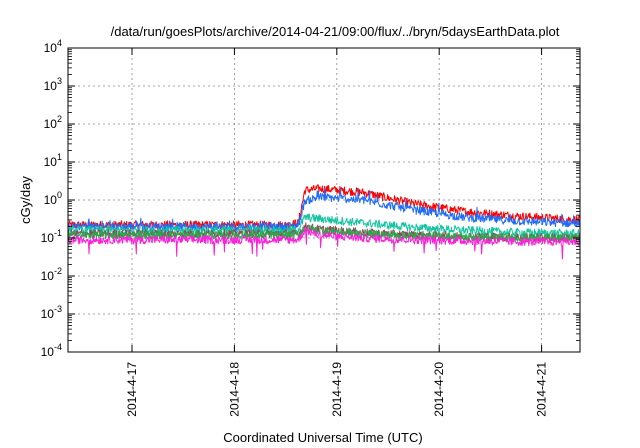 The width and height of the screenshot is (640, 448). What do you see at coordinates (234, 389) in the screenshot?
I see `x-tick-label: 2014-4-18` at bounding box center [234, 389].